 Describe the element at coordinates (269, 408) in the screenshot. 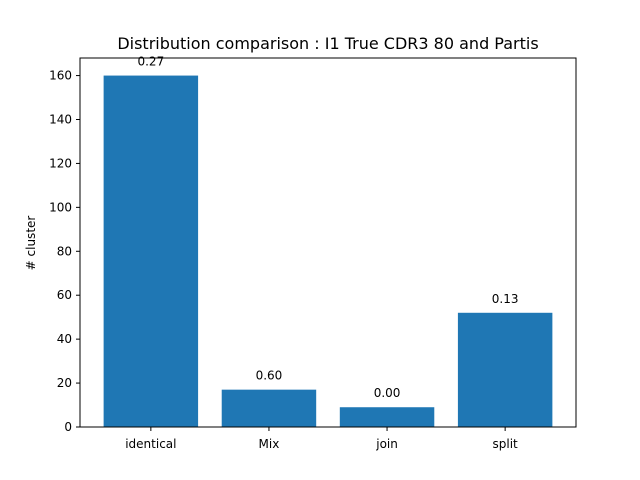

I see `bar-mix` at that location.